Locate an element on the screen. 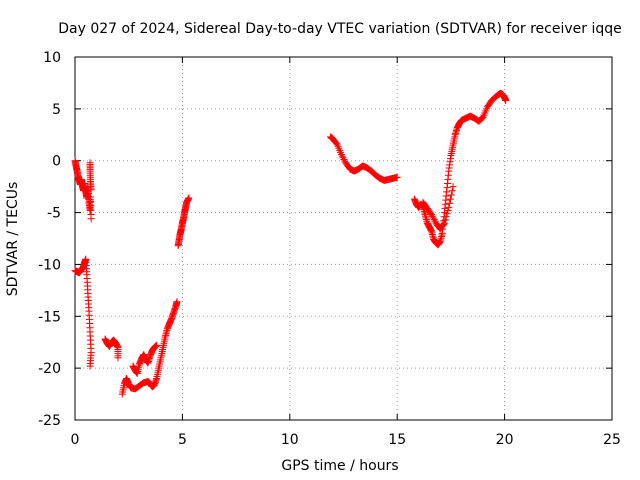  x-axis-label: GPS time / hours is located at coordinates (339, 466).